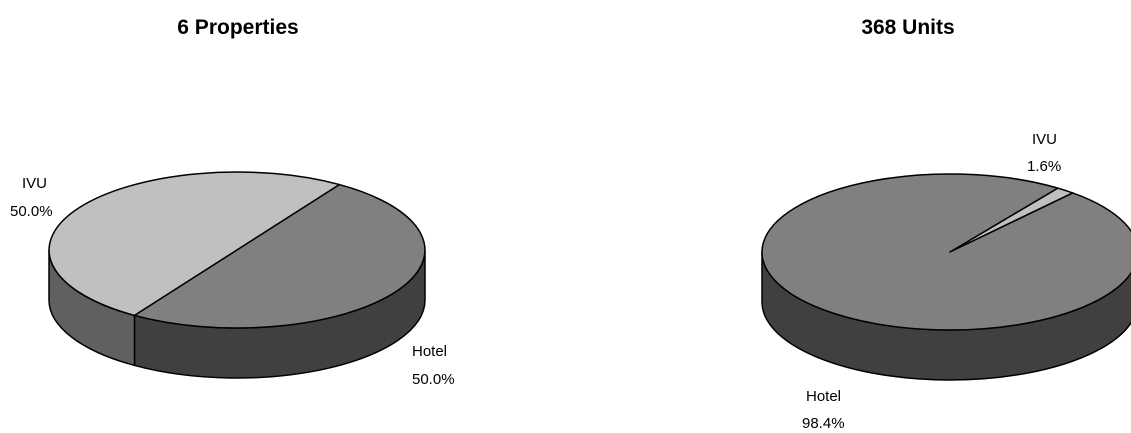  Describe the element at coordinates (194, 244) in the screenshot. I see `pie1-slice-ivu` at that location.